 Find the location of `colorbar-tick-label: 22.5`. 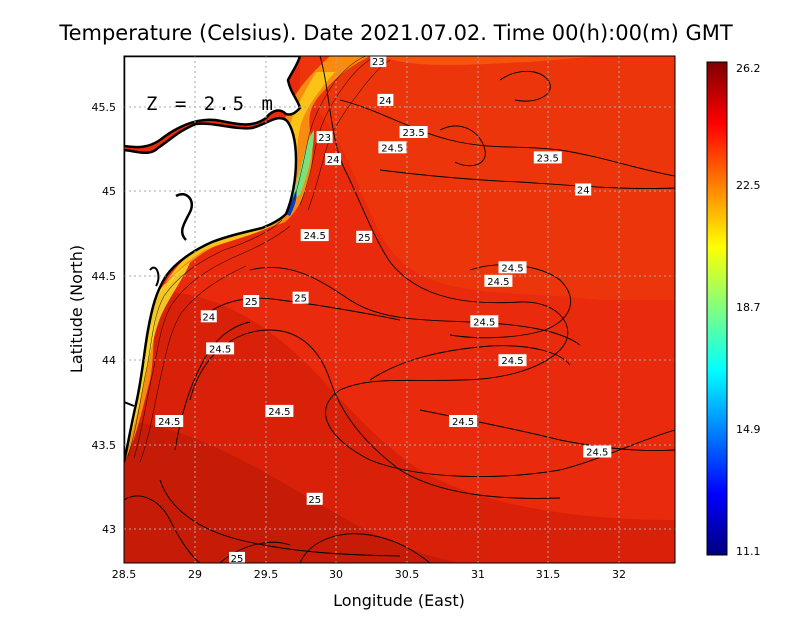

colorbar-tick-label: 22.5 is located at coordinates (748, 185).